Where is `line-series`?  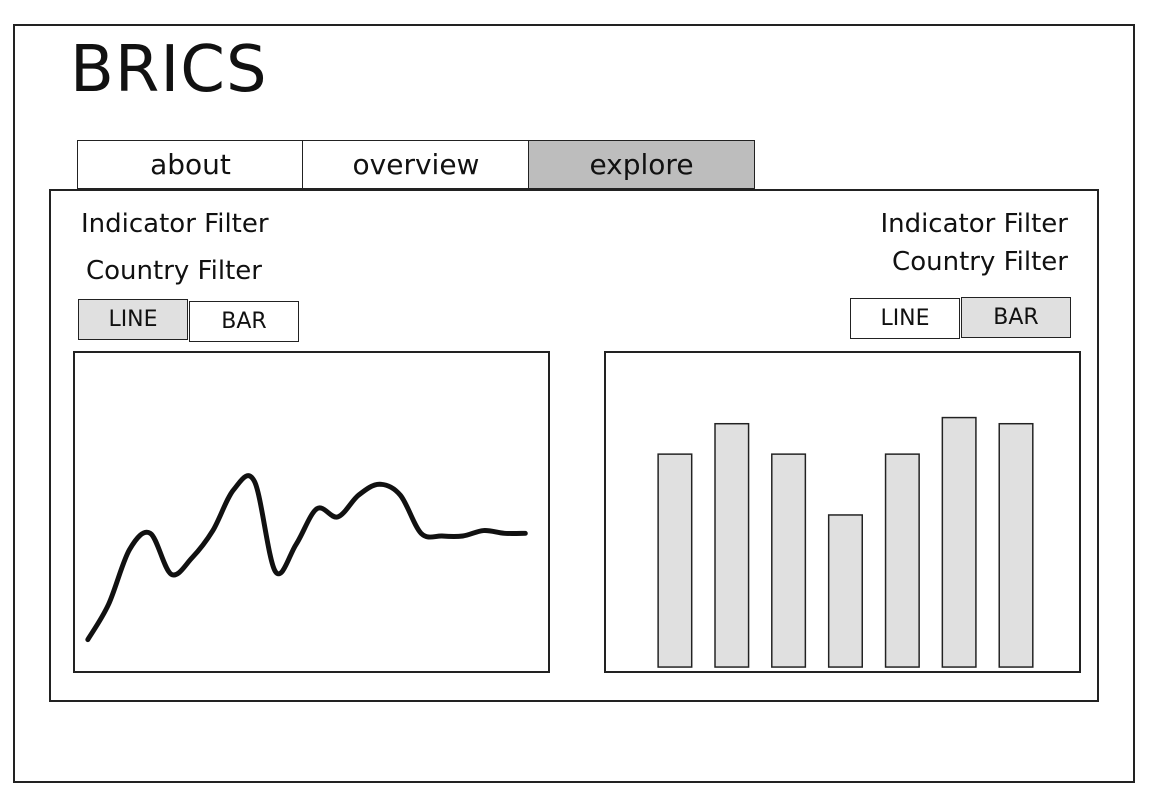
line-series is located at coordinates (306, 558).